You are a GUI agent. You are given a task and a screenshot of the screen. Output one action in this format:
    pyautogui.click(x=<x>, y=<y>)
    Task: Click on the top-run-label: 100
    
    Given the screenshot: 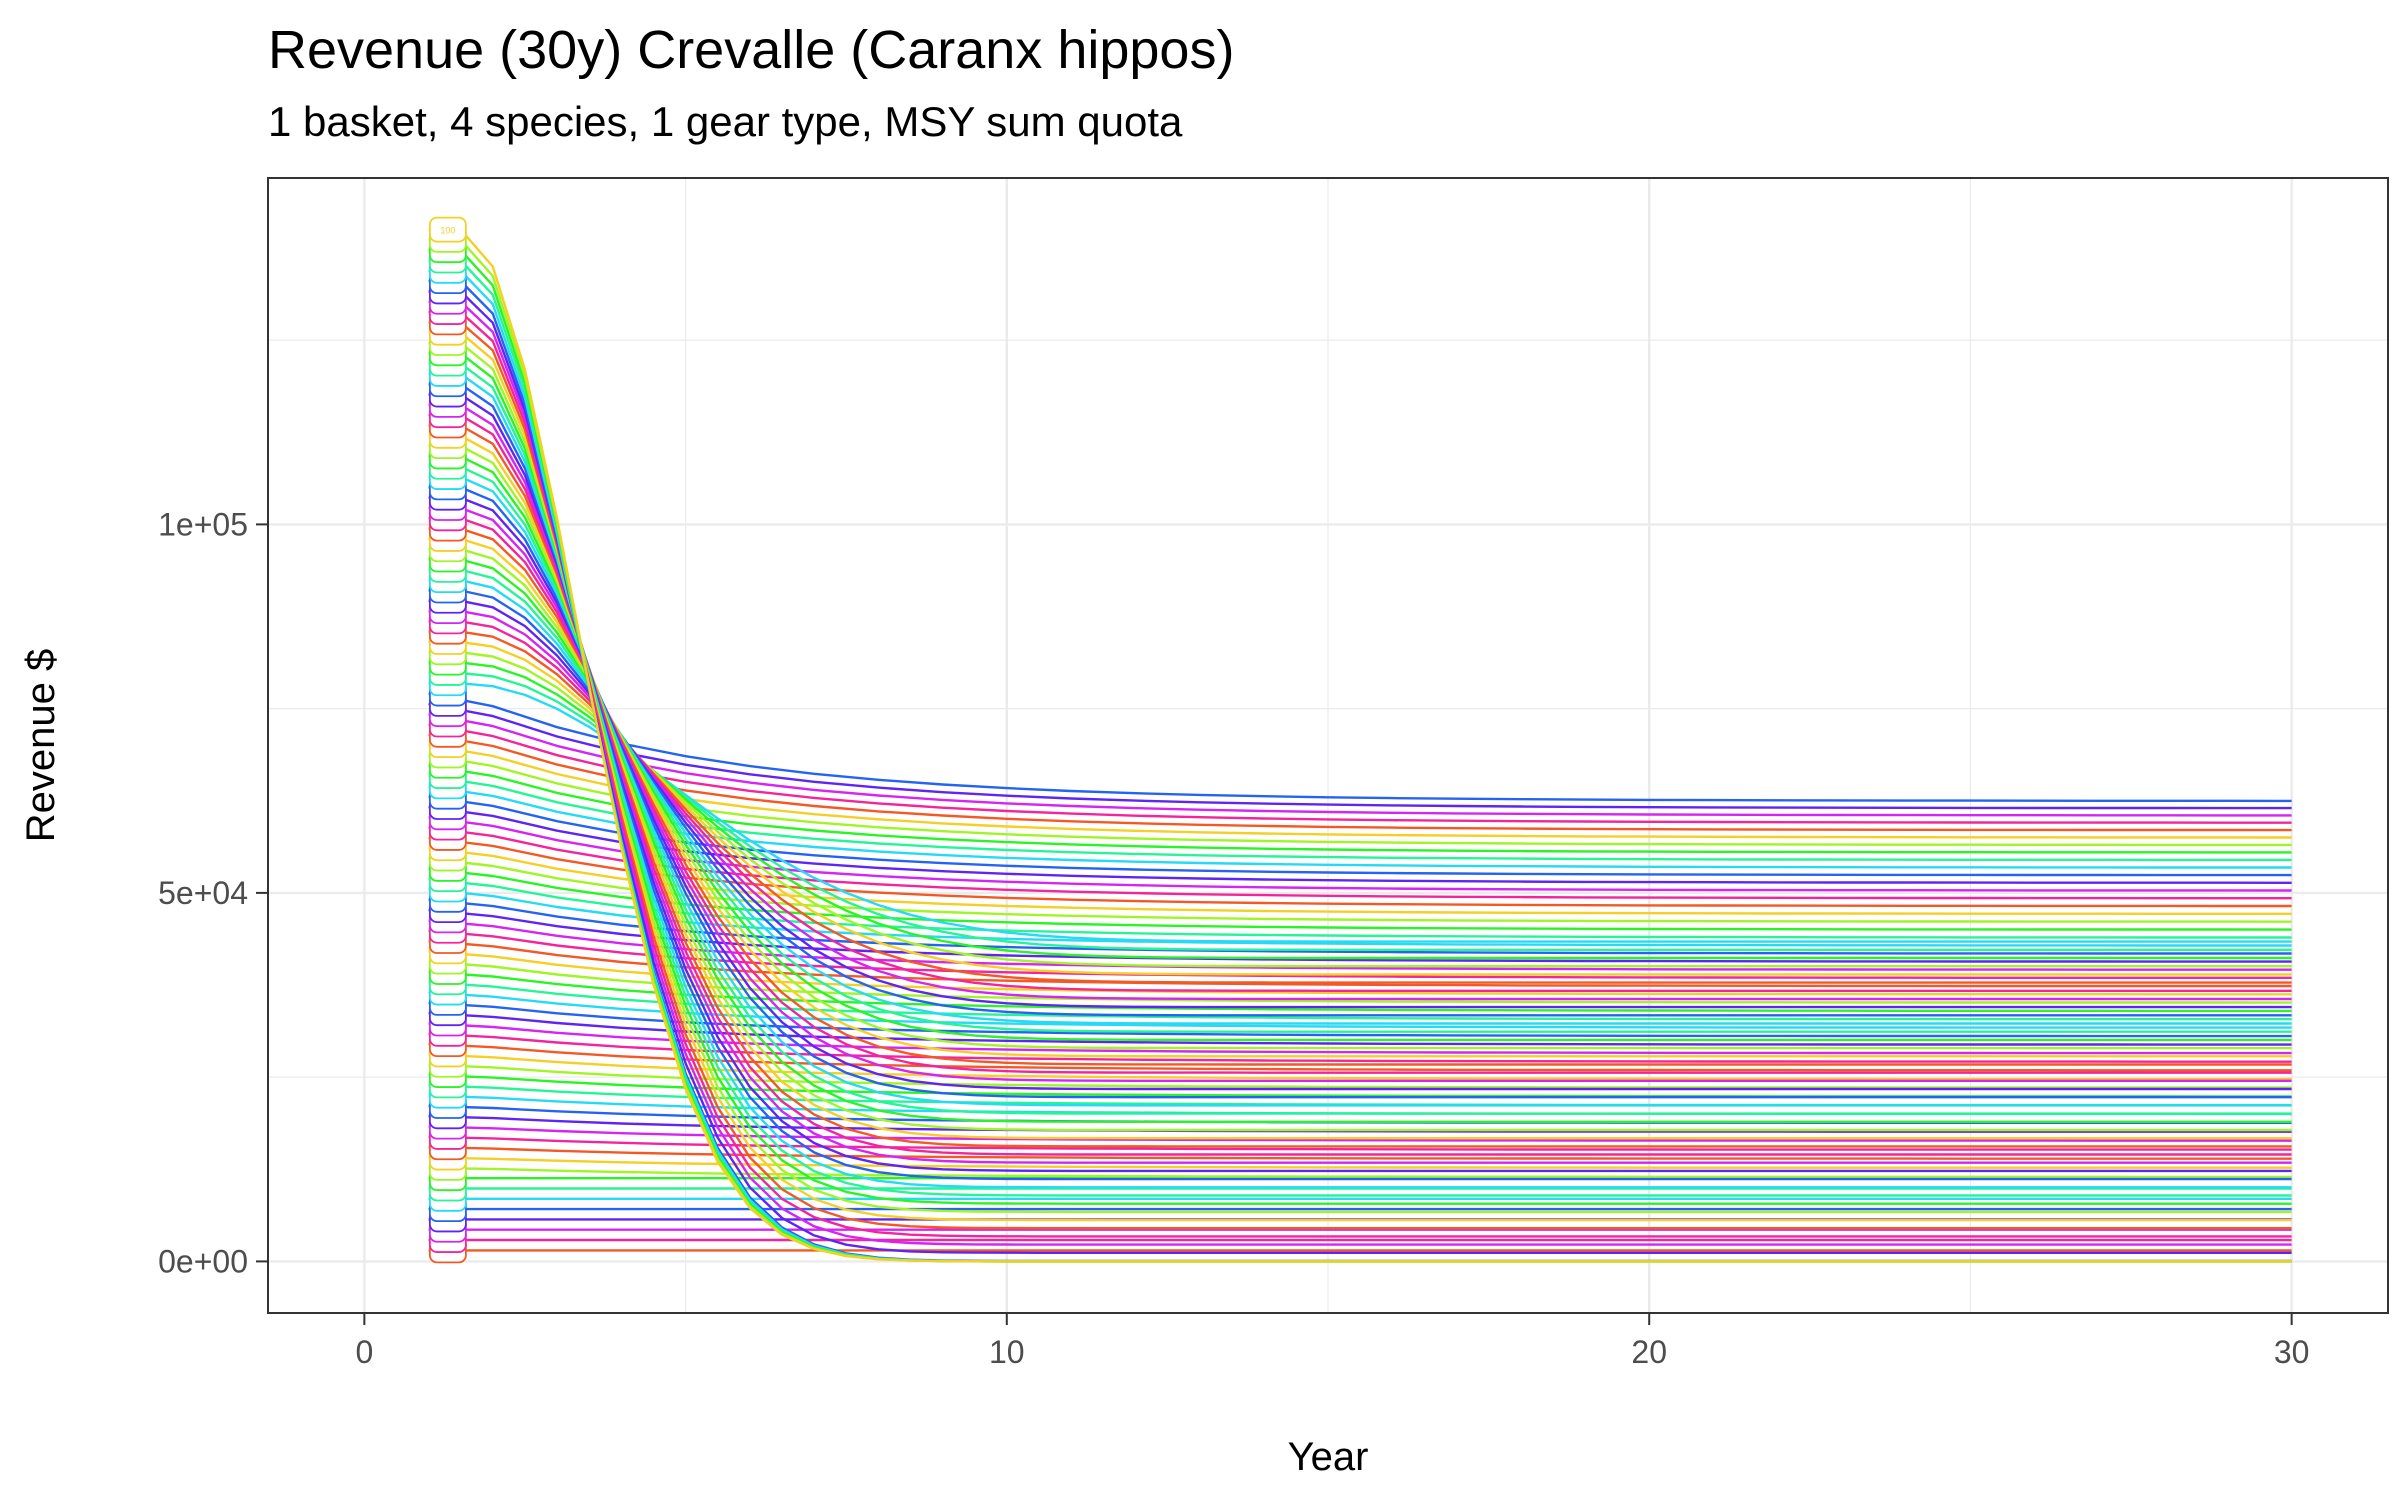 What is the action you would take?
    pyautogui.click(x=447, y=231)
    